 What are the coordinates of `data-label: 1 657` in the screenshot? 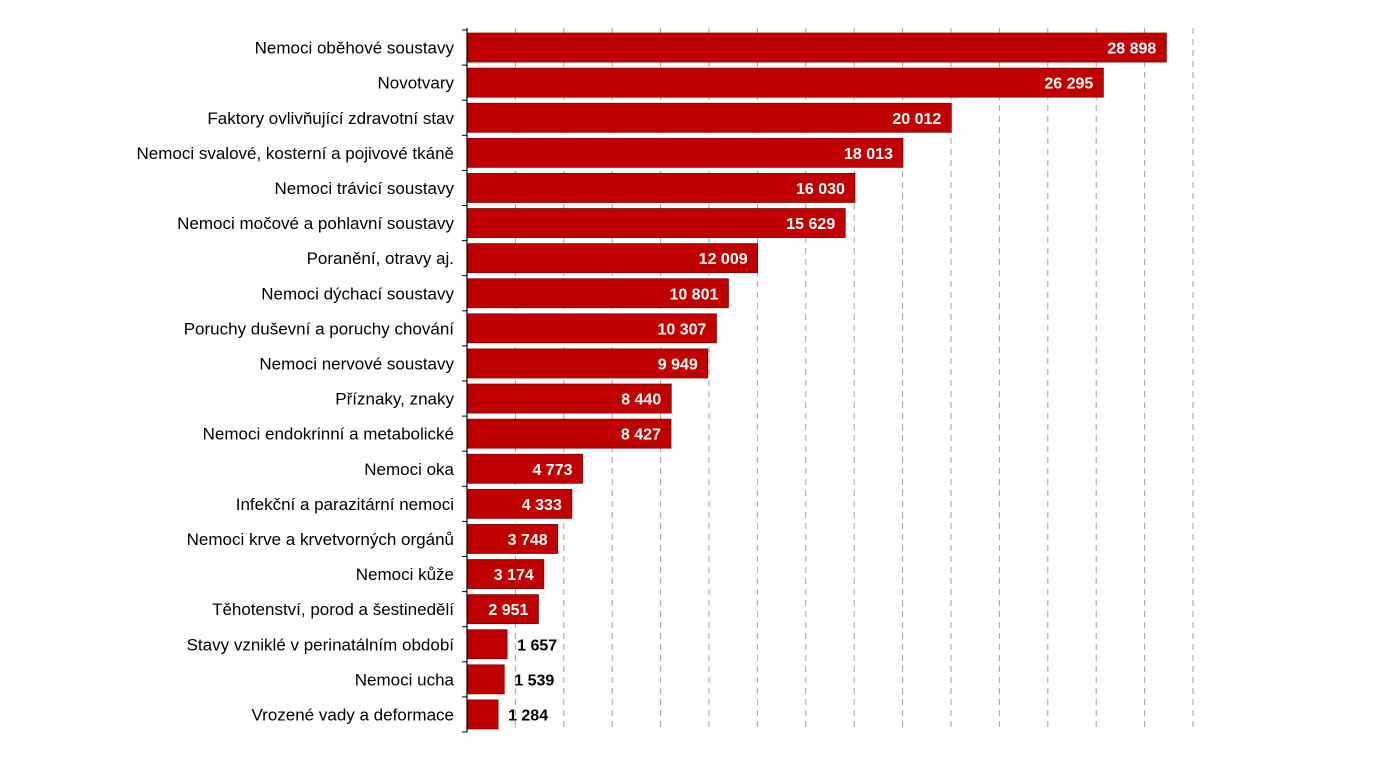 It's located at (537, 645).